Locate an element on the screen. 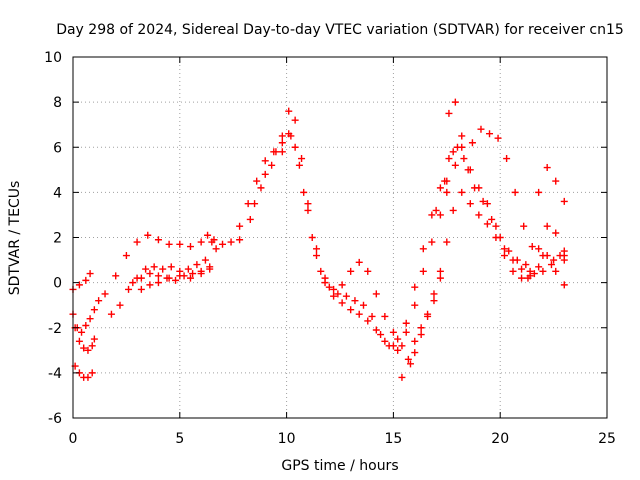 The height and width of the screenshot is (480, 640). y-axis-label: SDTVAR / TECUs is located at coordinates (15, 238).